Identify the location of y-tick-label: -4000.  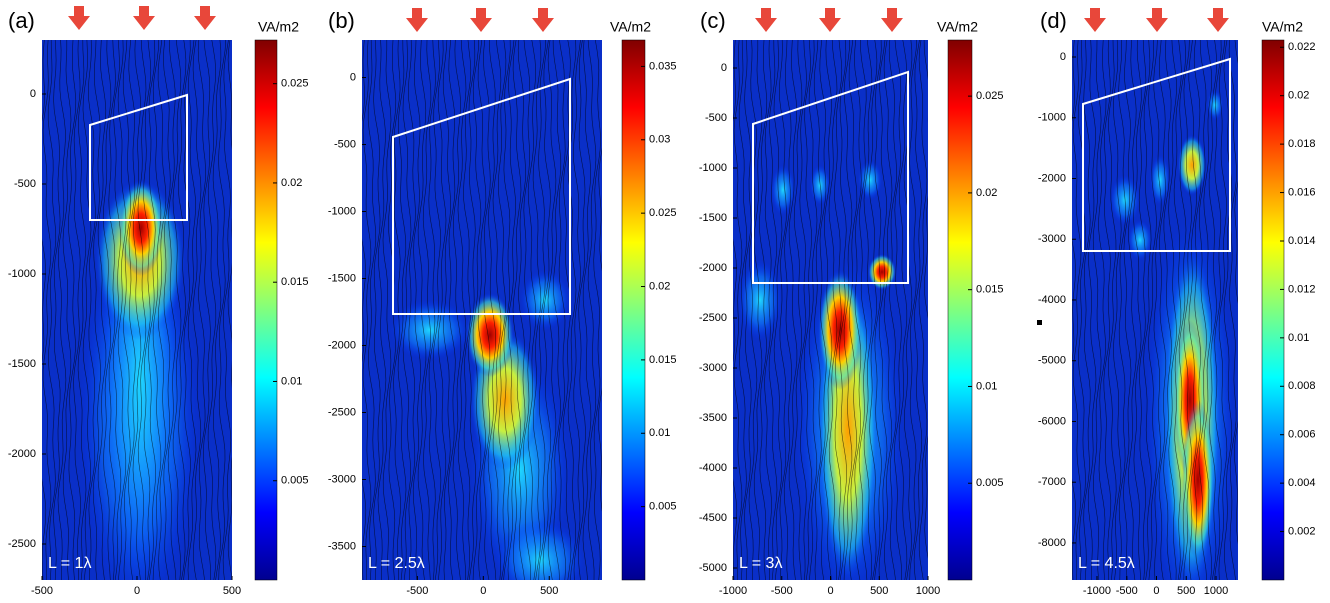
(1052, 300).